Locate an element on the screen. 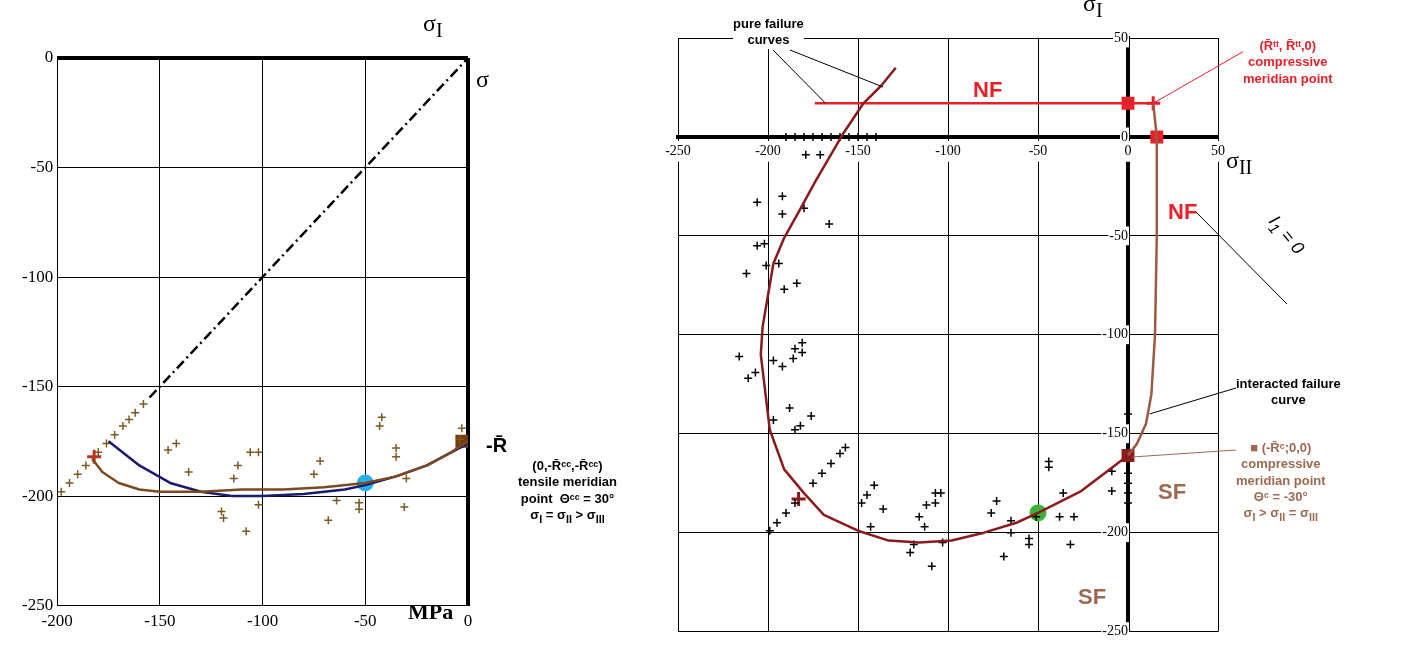 The height and width of the screenshot is (653, 1406). annotation: interacted failure curve is located at coordinates (1288, 392).